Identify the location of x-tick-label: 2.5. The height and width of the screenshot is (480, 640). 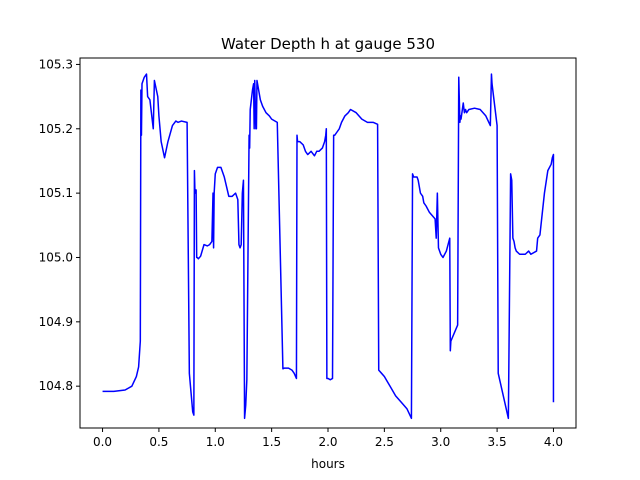
(384, 442).